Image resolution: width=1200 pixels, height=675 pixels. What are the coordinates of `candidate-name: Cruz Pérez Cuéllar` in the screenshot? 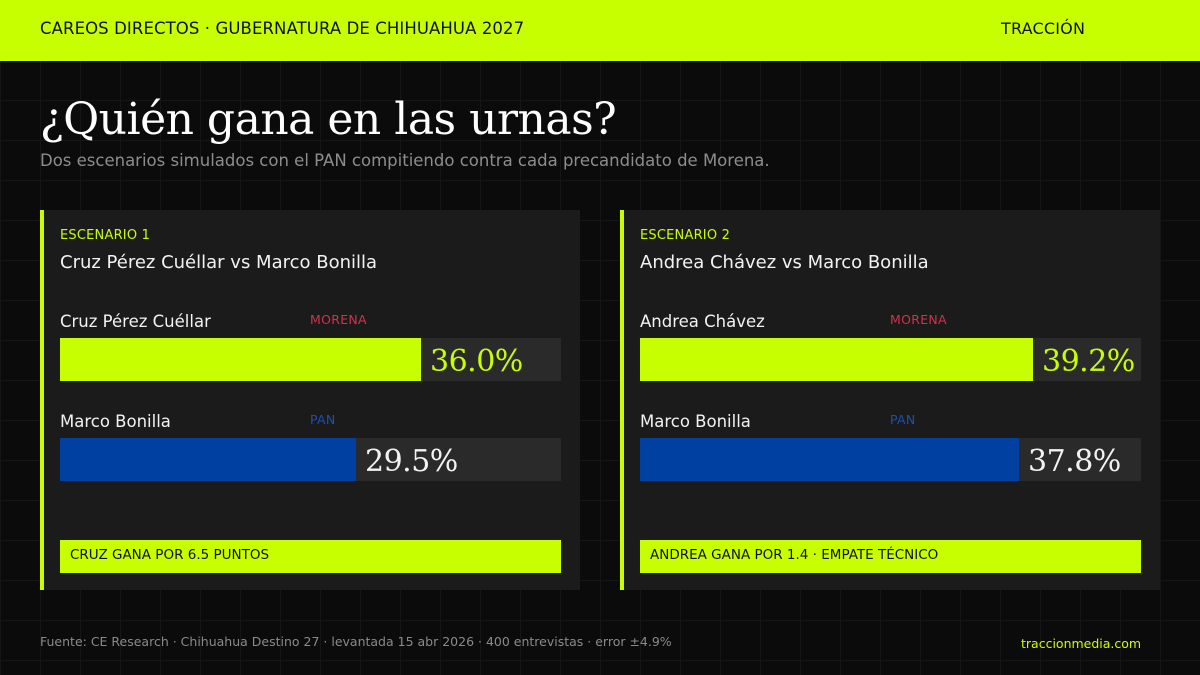 It's located at (135, 321).